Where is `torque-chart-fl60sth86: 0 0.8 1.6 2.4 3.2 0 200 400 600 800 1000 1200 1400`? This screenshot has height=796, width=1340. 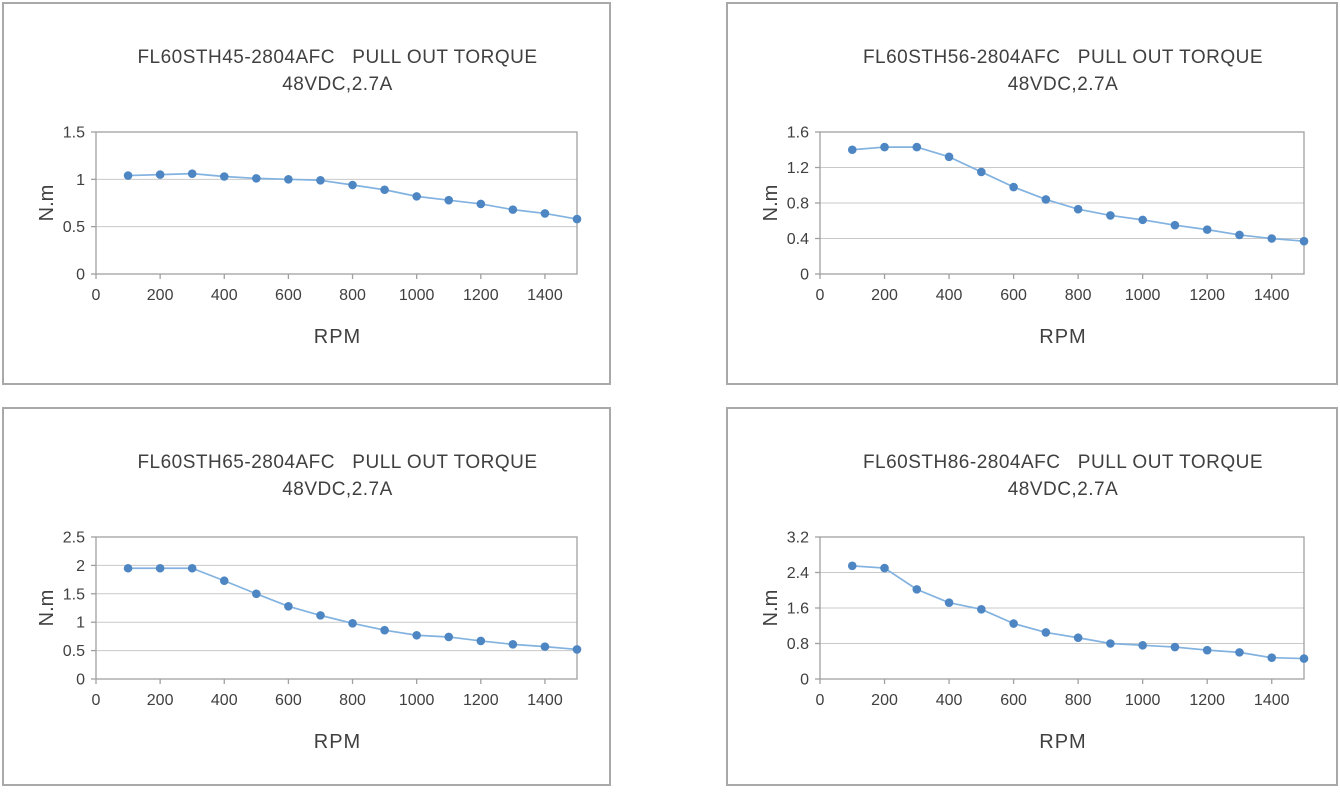
torque-chart-fl60sth86: 0 0.8 1.6 2.4 3.2 0 200 400 600 800 1000 1200 1400 is located at coordinates (1048, 619).